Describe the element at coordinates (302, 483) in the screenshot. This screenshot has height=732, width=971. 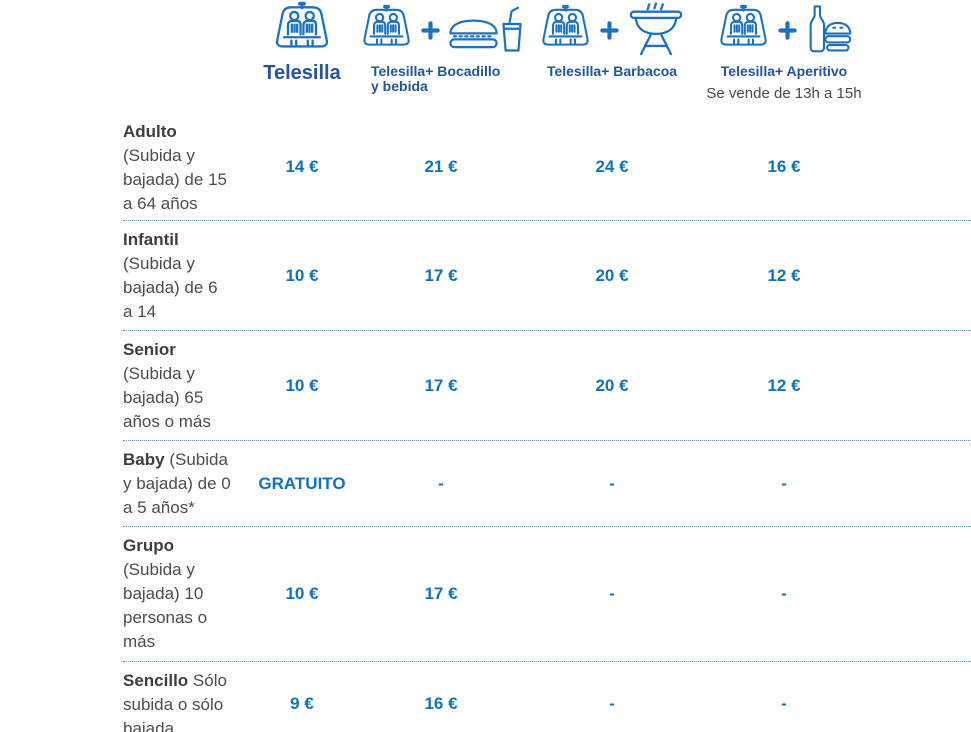
I see `price-cell: GRATUITO` at that location.